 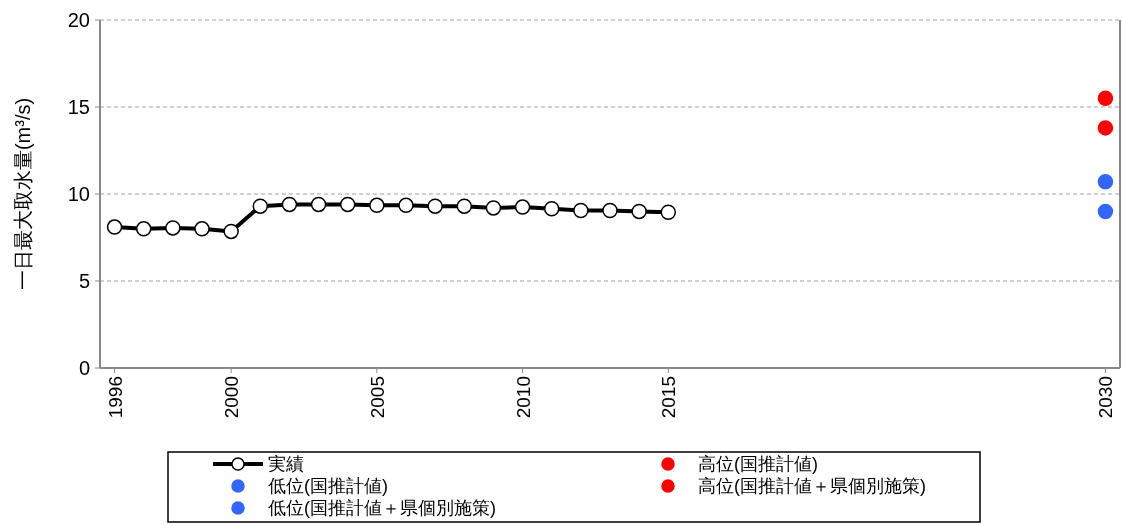 I want to click on x-tick-label: 1996, so click(x=115, y=397).